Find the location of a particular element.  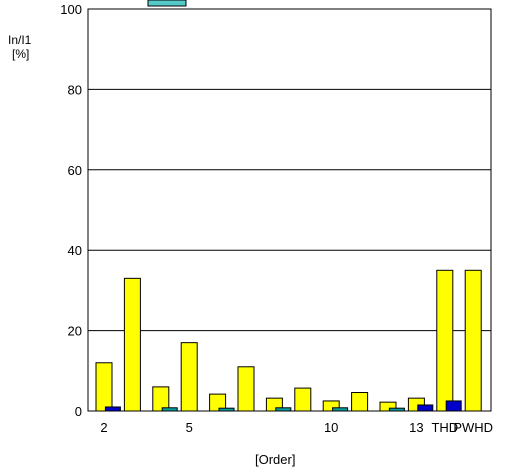

bar-small-PWHD is located at coordinates (453, 406).